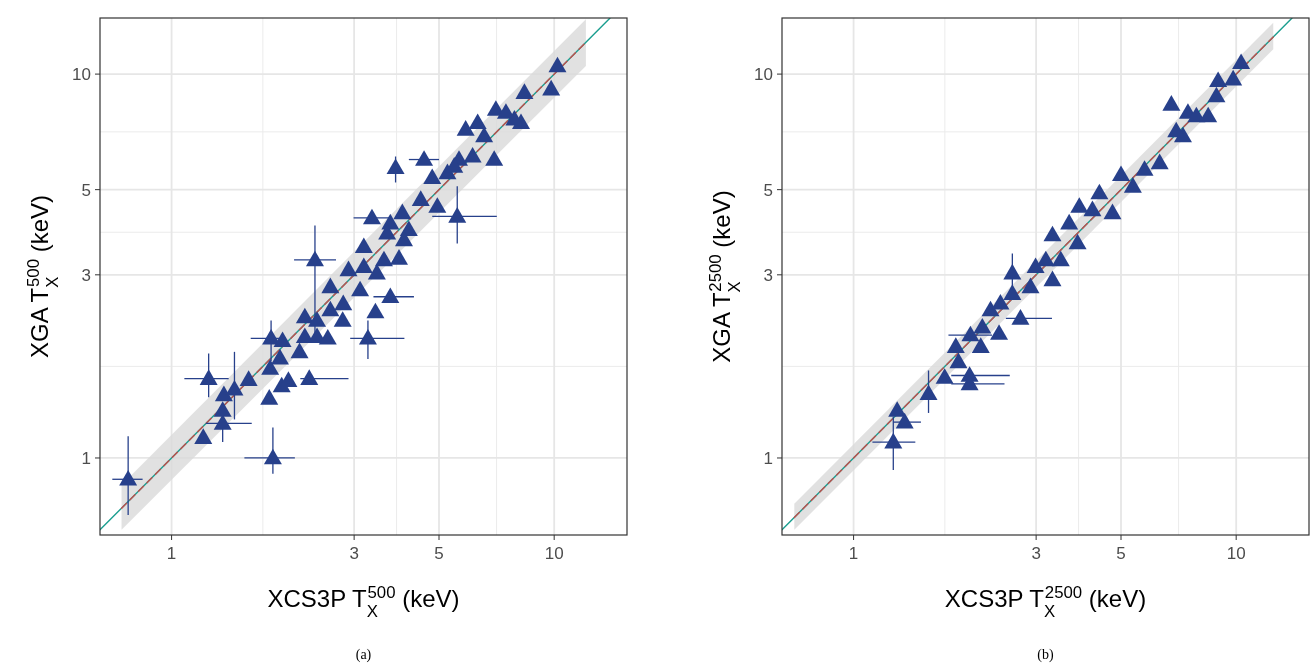 The height and width of the screenshot is (670, 1314). I want to click on x-axis-title: XCS3P T$_{X}$$^{2500}$ (keV), so click(1045, 601).